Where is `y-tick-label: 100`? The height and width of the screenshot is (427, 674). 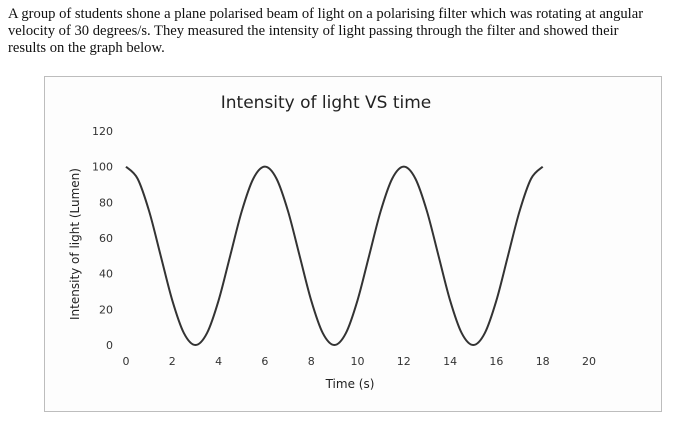
y-tick-label: 100 is located at coordinates (102, 167).